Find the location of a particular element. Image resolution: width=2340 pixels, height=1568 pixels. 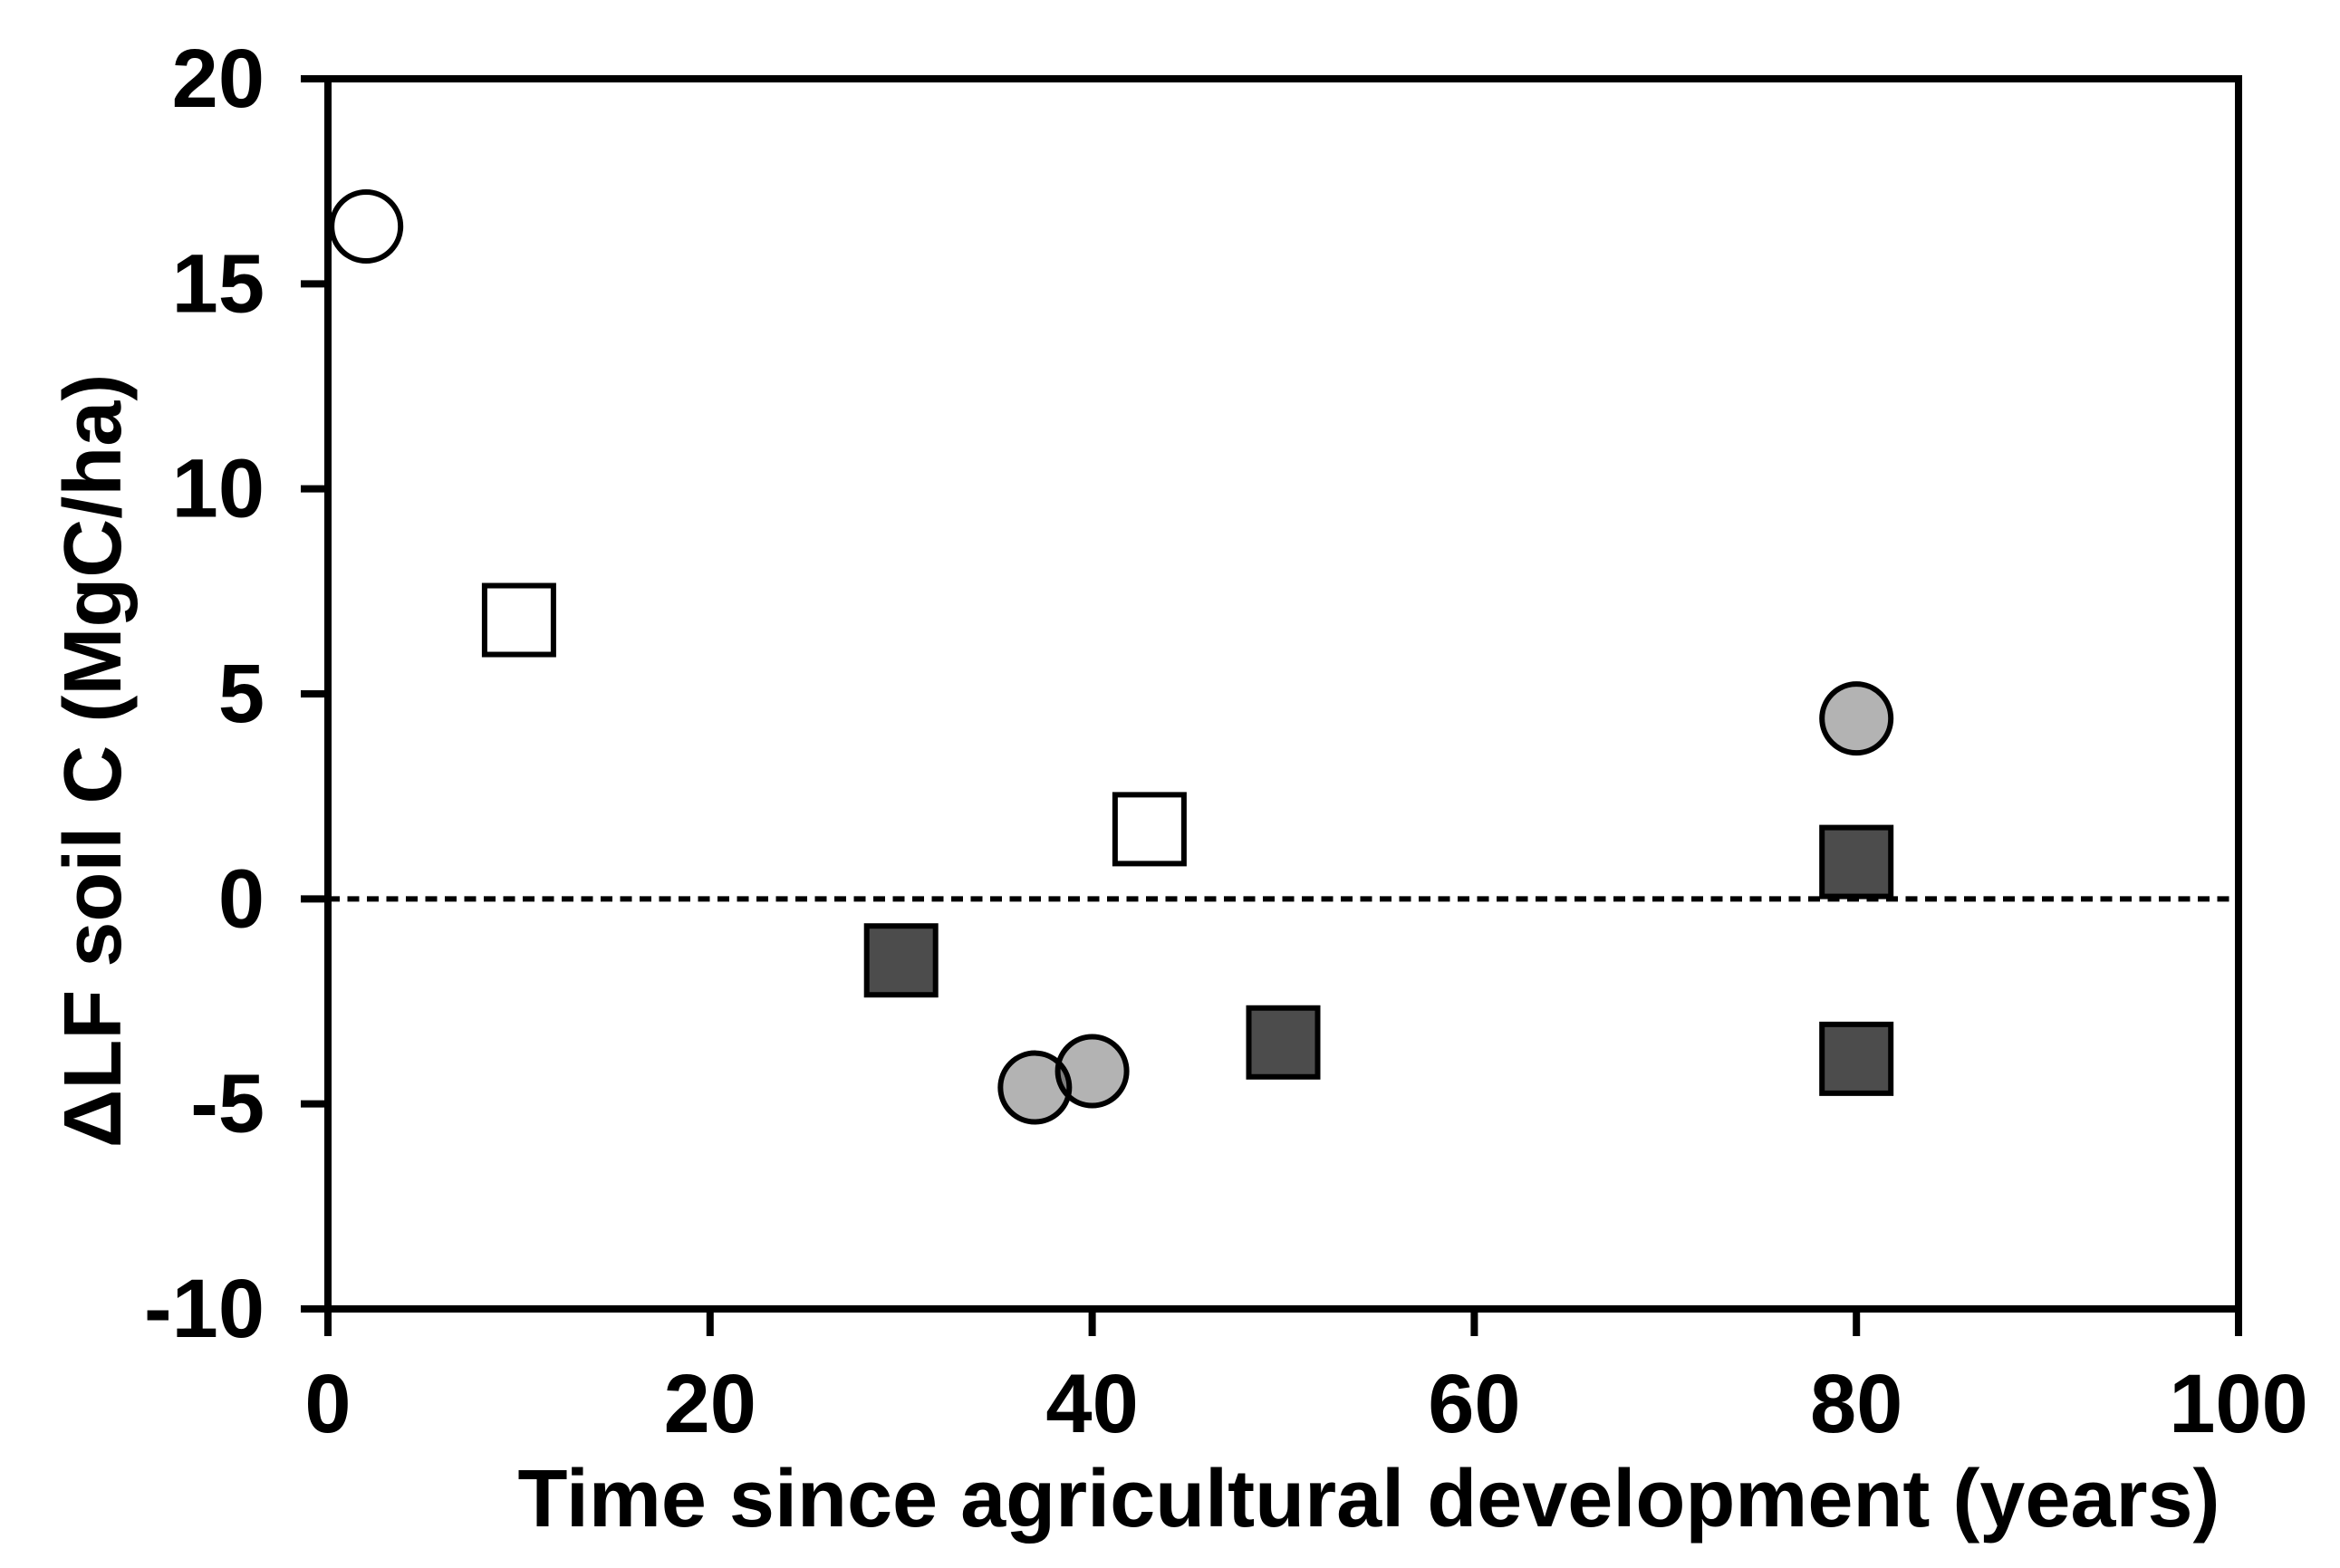

x-tick-label: 40 is located at coordinates (1092, 1404).